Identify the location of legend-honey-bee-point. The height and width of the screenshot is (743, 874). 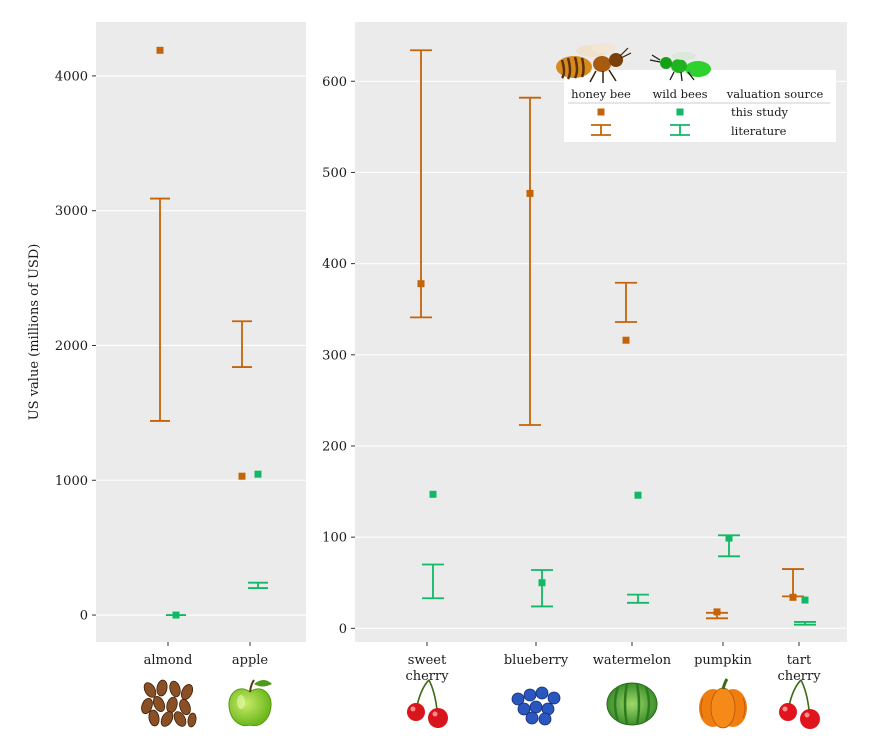
(601, 112).